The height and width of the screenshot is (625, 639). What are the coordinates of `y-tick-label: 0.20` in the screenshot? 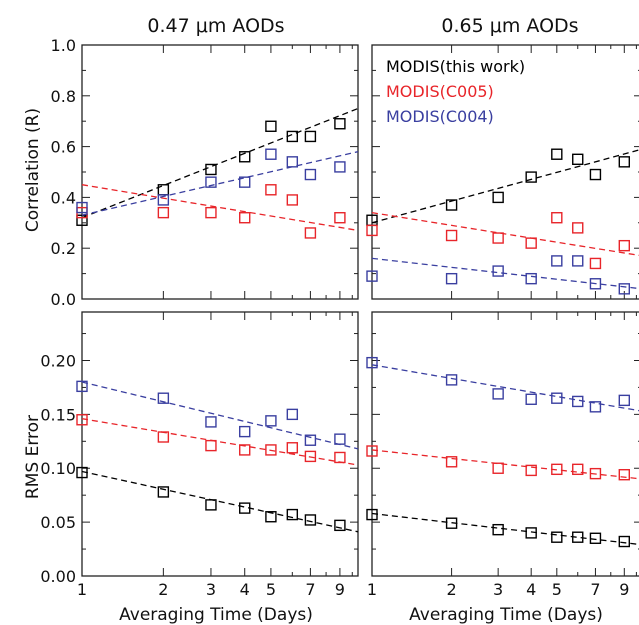 It's located at (58, 360).